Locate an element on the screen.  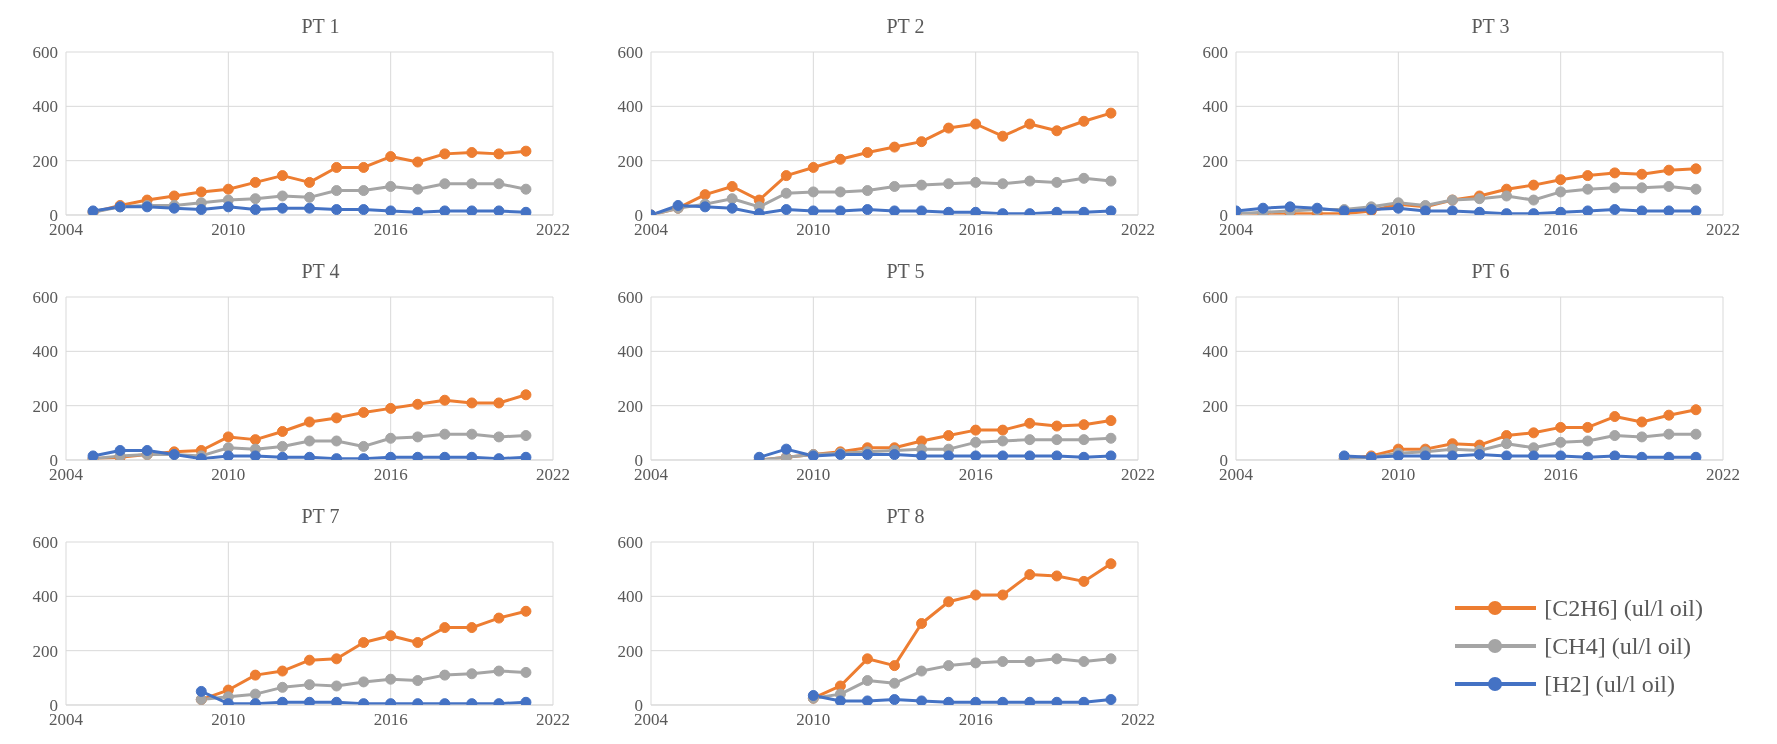
chart-title: PT 2 is located at coordinates (905, 26).